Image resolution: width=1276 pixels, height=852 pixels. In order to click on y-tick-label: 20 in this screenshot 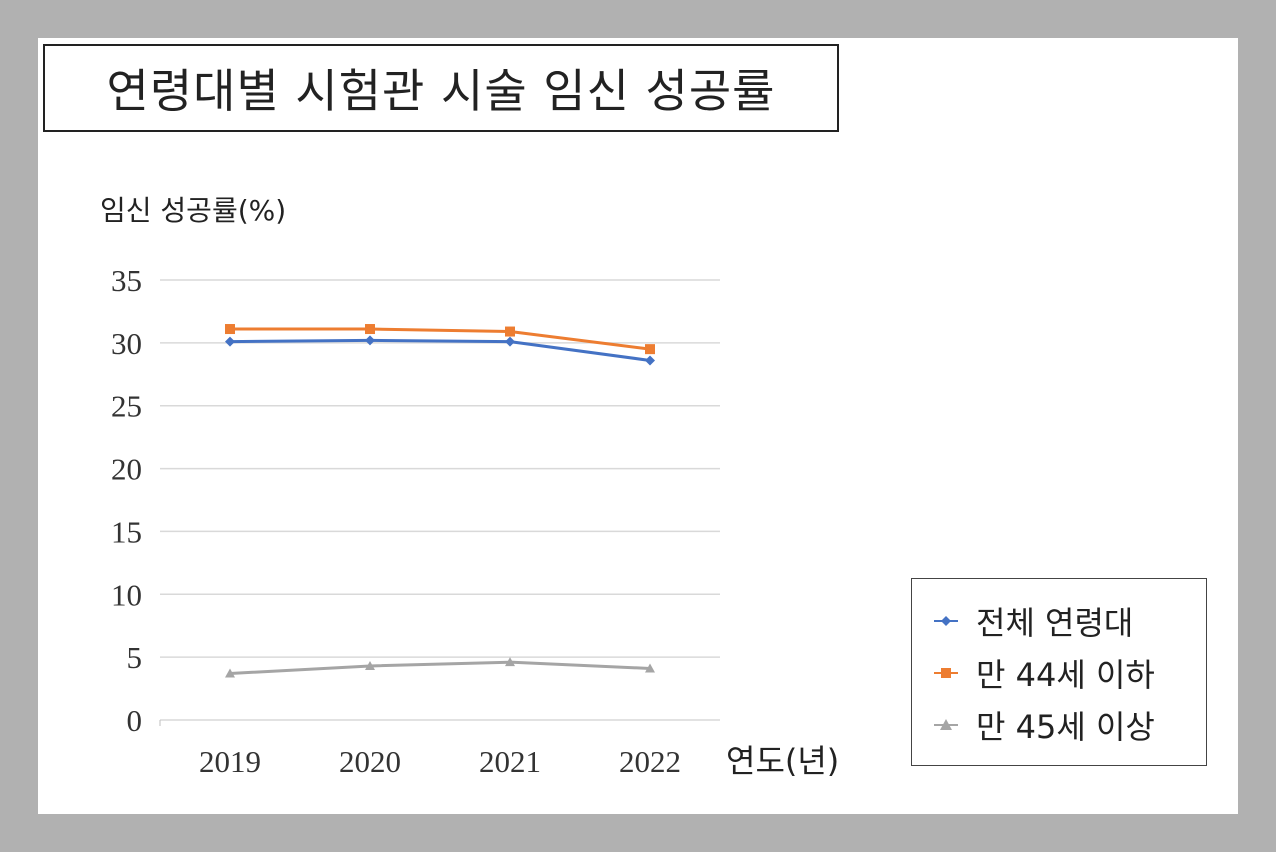, I will do `click(126, 469)`.